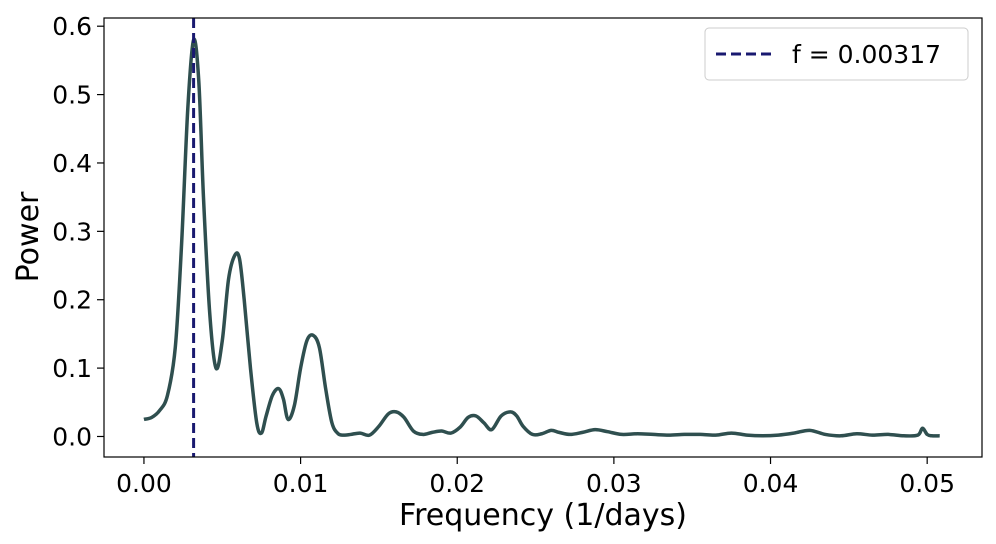 The height and width of the screenshot is (544, 996). I want to click on x-tick-label: 0.05, so click(927, 483).